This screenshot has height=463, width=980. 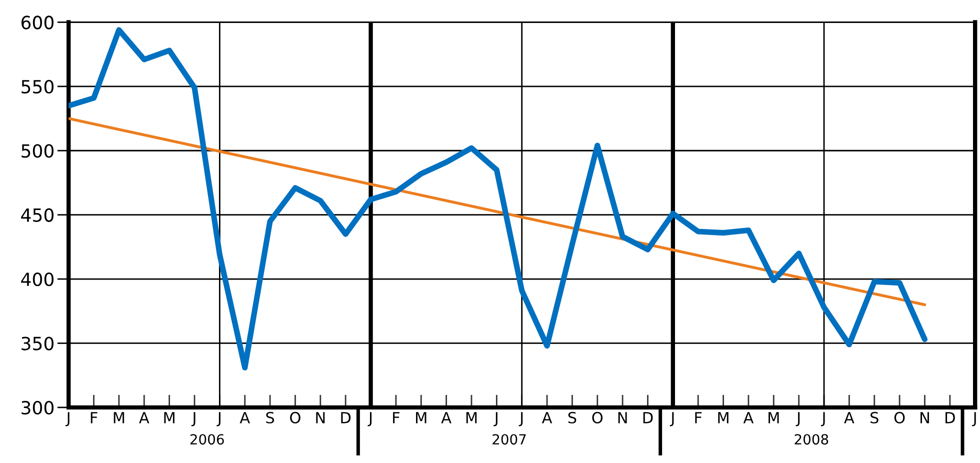 I want to click on y-tick-label: 550, so click(x=38, y=87).